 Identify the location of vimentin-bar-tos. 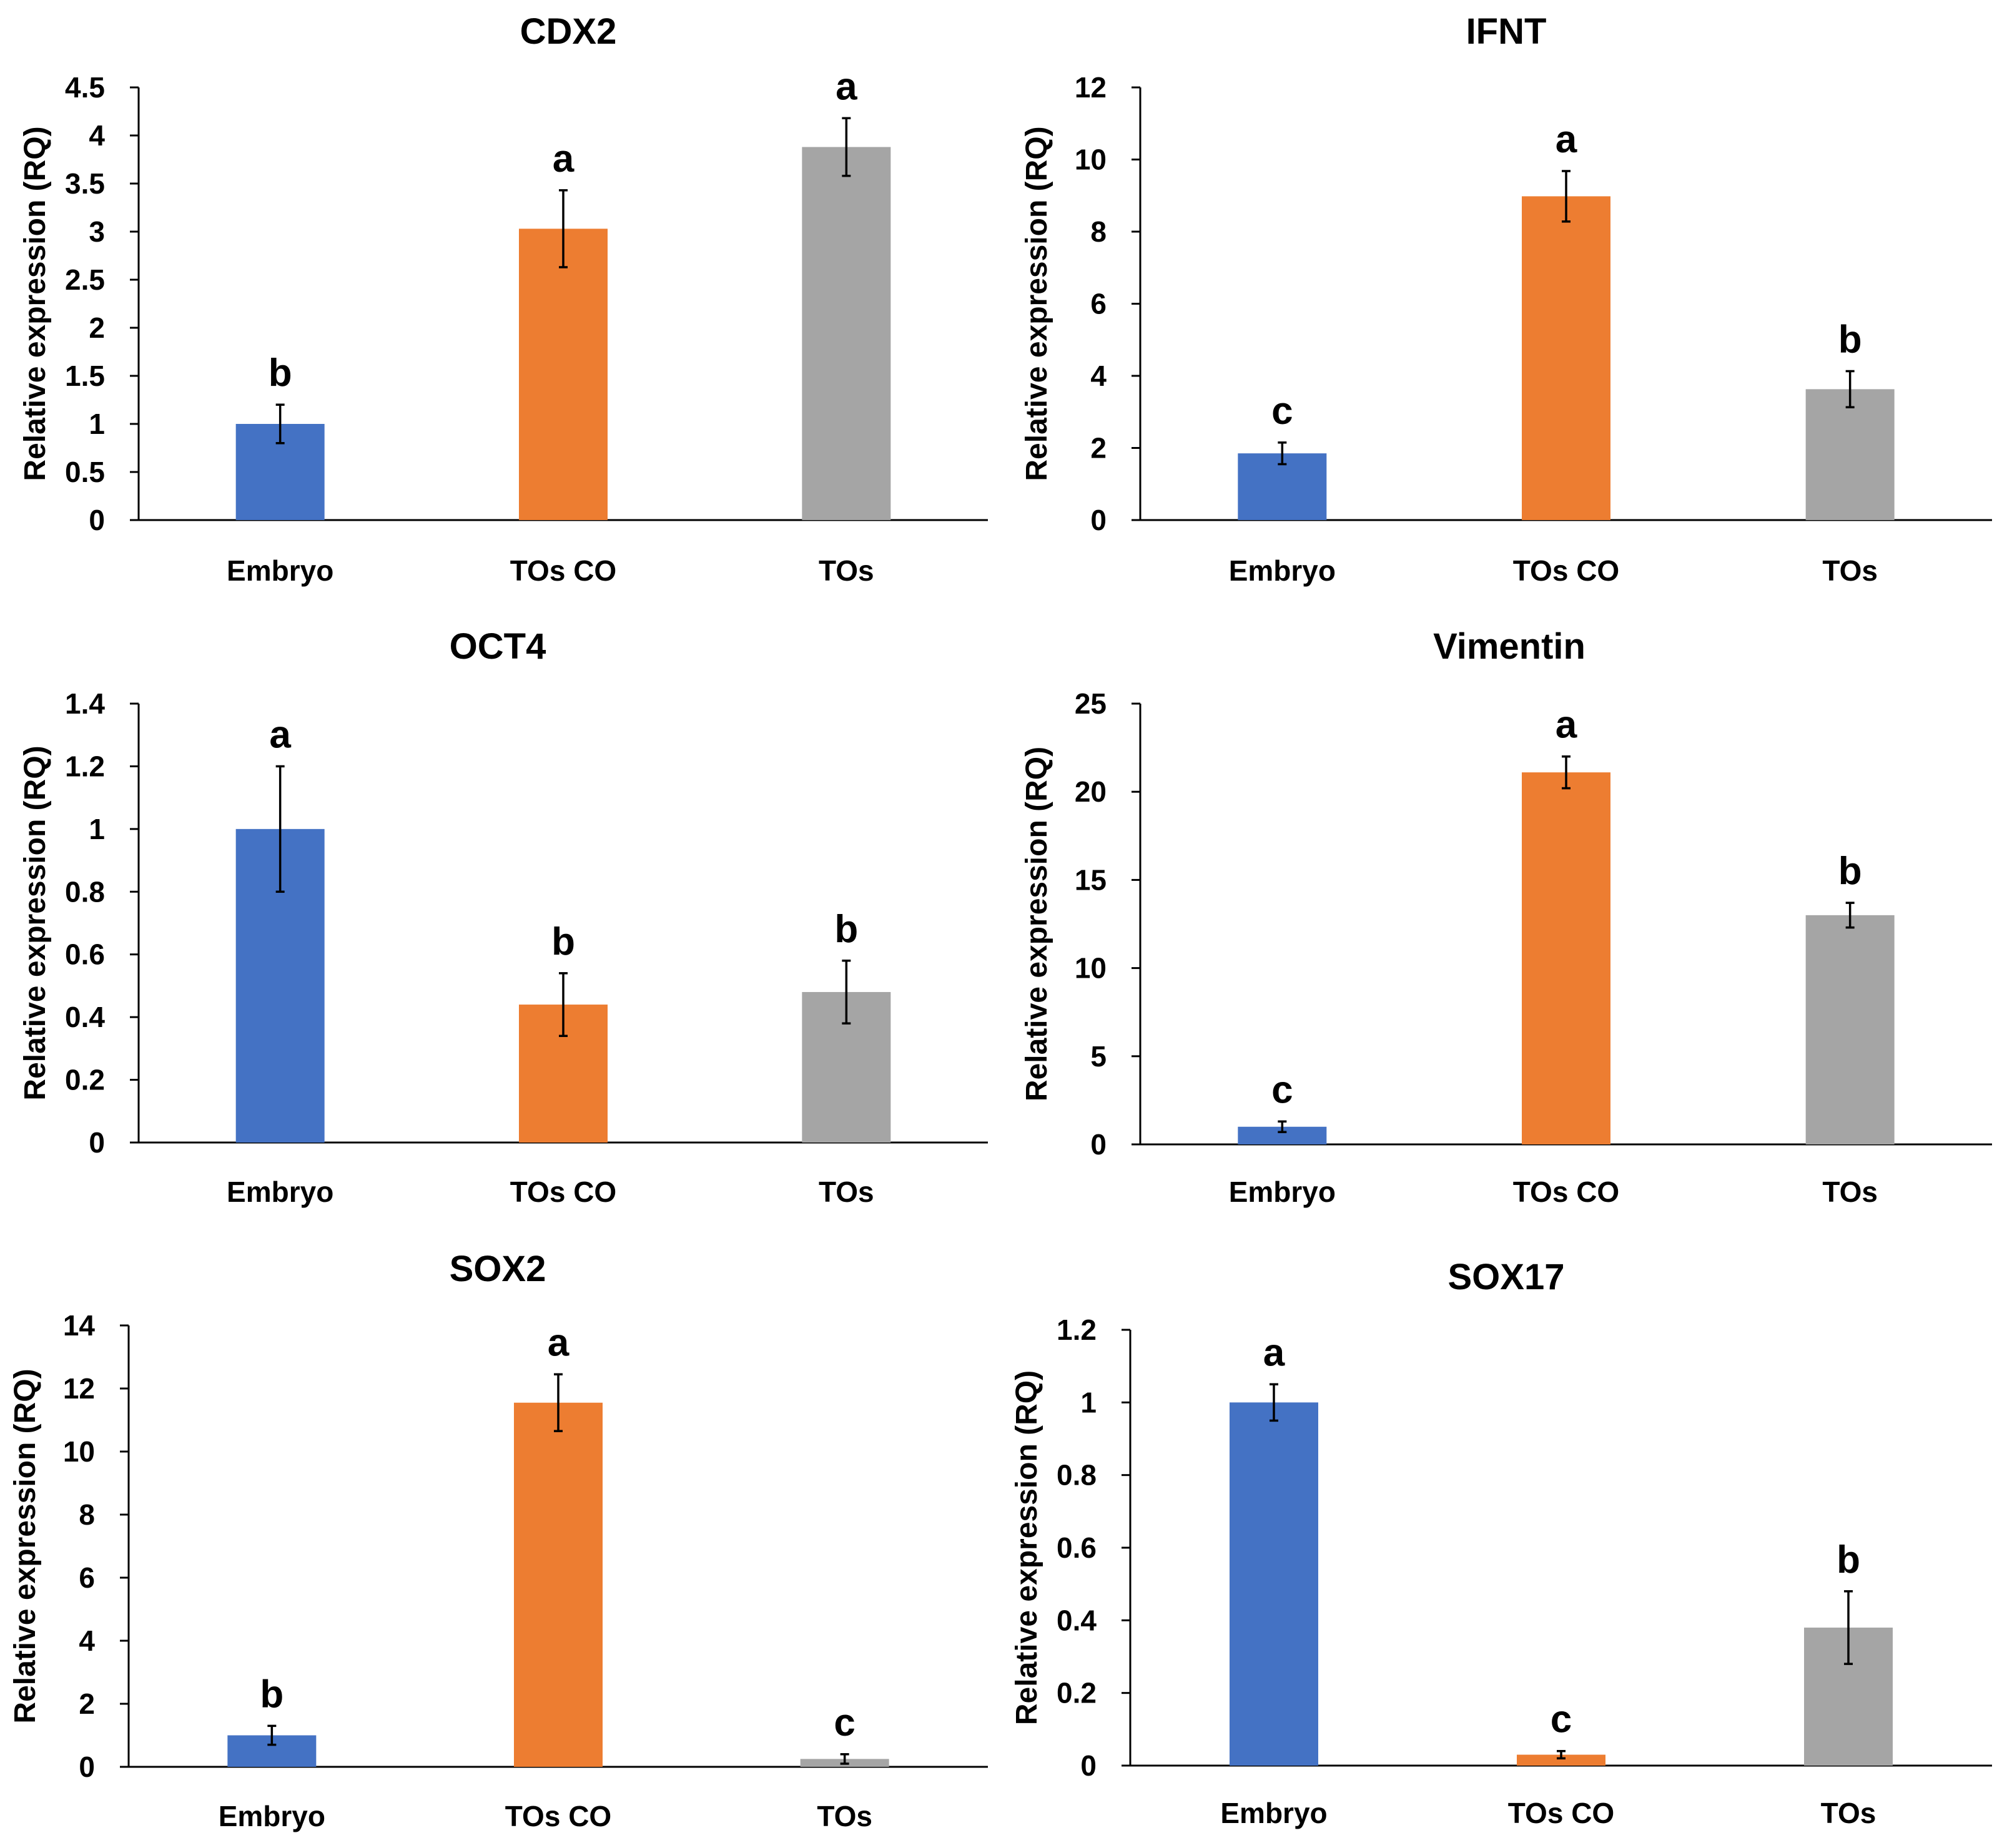
(1850, 1029).